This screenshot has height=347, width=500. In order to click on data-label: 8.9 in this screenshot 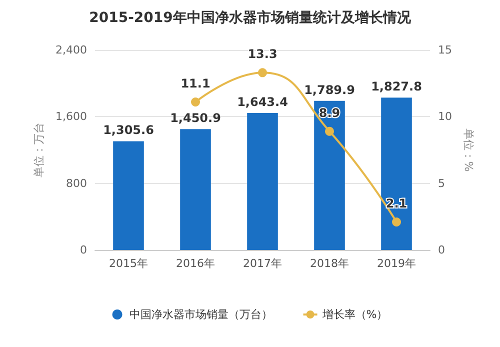, I will do `click(329, 113)`.